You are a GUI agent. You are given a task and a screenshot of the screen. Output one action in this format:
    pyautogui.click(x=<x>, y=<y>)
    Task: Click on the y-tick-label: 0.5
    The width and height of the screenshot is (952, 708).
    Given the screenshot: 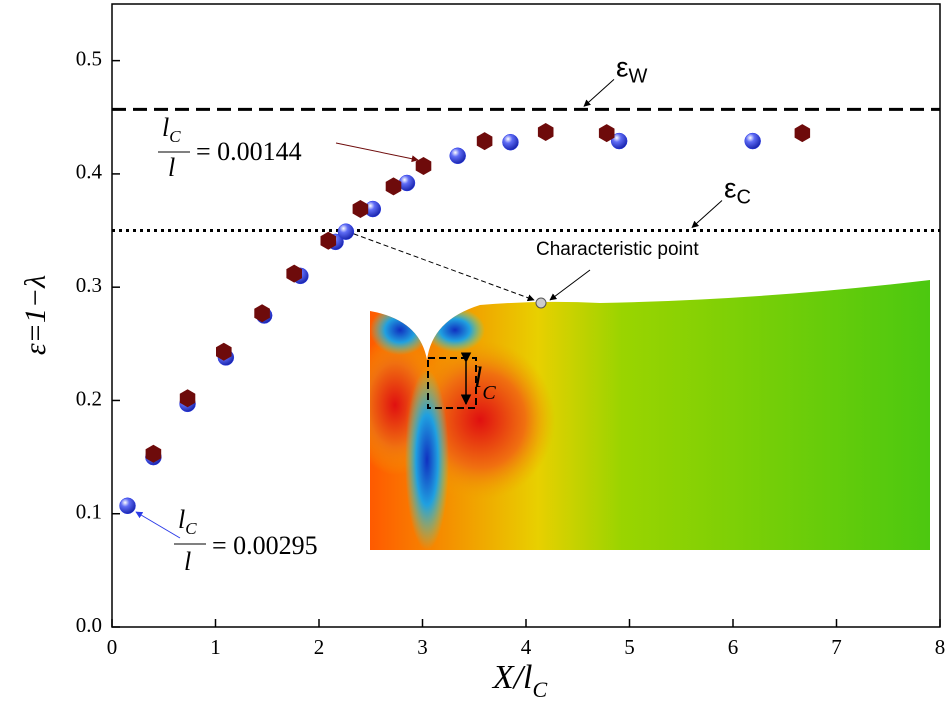 What is the action you would take?
    pyautogui.click(x=89, y=58)
    